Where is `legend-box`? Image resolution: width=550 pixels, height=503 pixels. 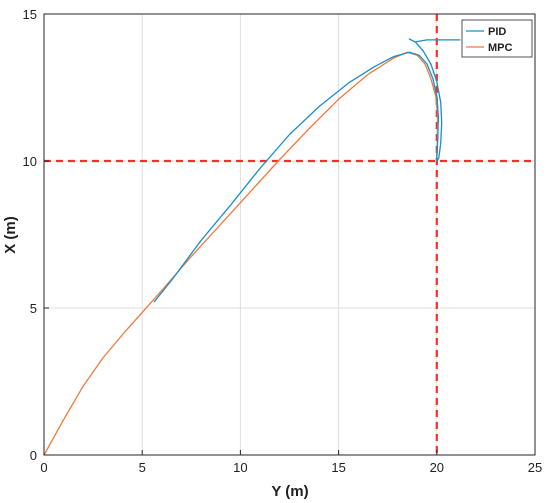 legend-box is located at coordinates (497, 38).